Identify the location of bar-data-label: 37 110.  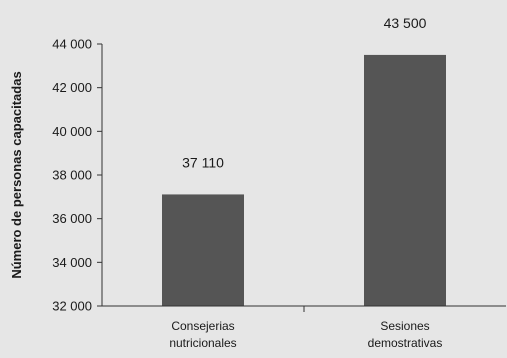
(203, 162).